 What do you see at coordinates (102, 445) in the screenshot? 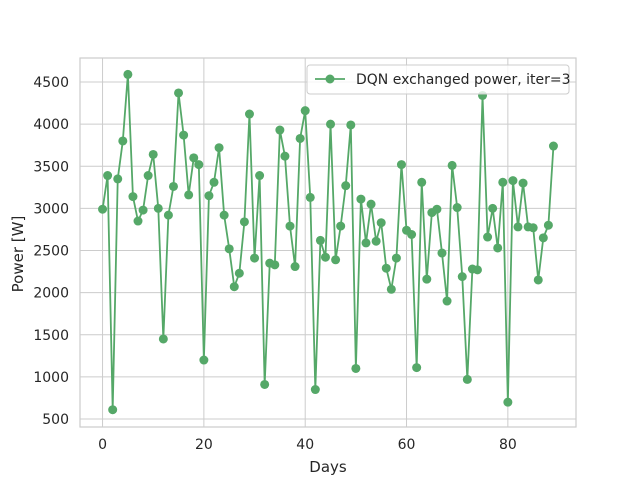
I see `x-tick-label: 0` at bounding box center [102, 445].